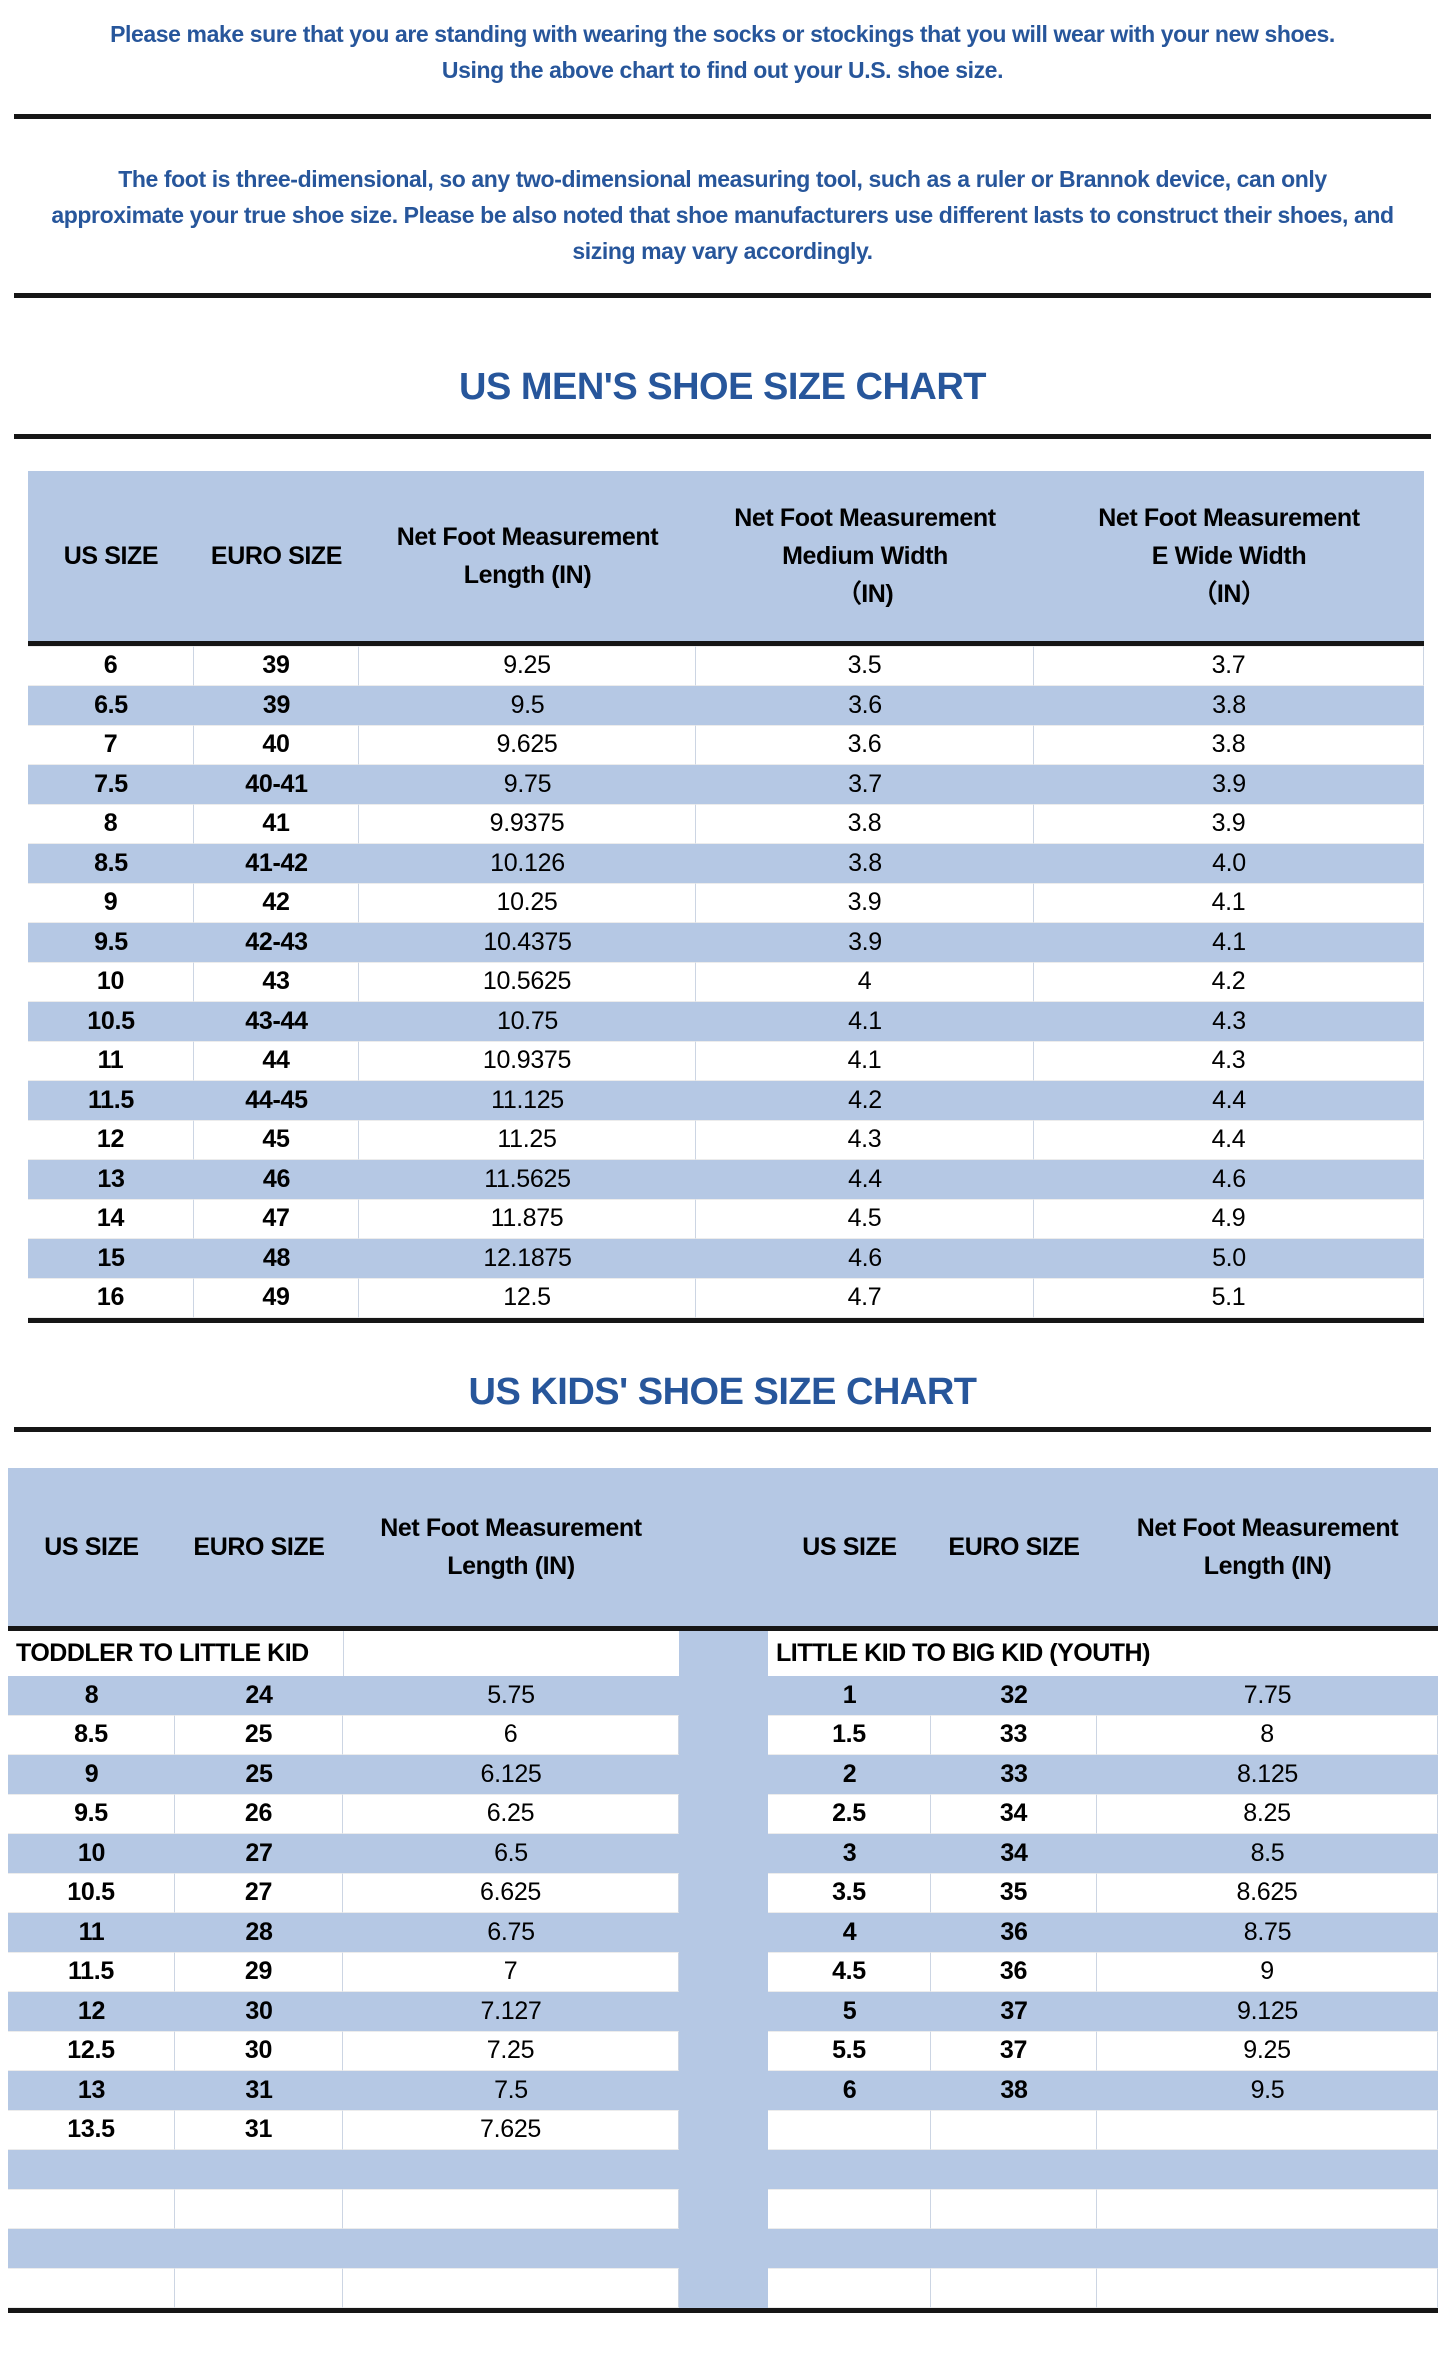  I want to click on table-cell: 12, so click(91, 2011).